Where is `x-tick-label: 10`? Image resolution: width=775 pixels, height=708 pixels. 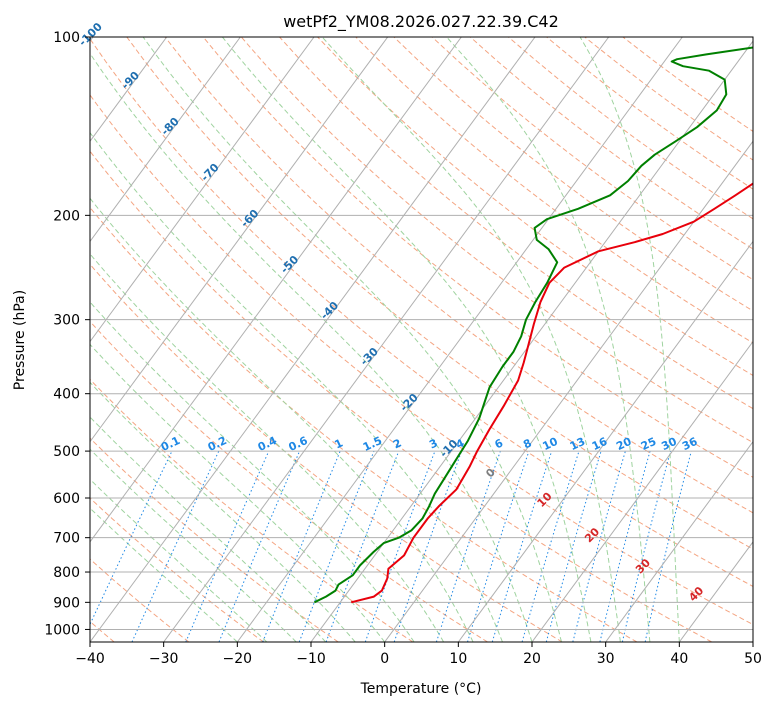 x-tick-label: 10 is located at coordinates (458, 659).